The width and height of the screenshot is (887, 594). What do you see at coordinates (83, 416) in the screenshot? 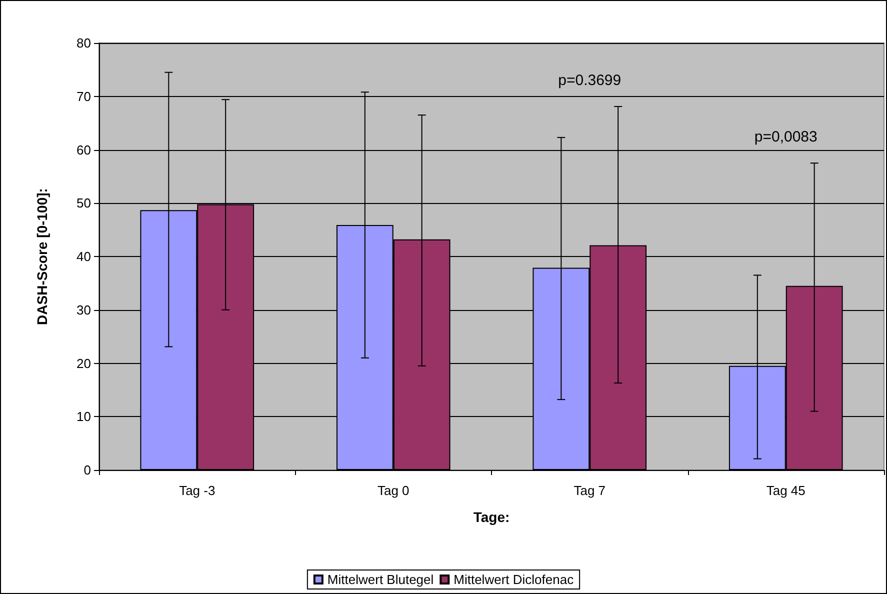
I see `y-tick-label: 10` at bounding box center [83, 416].